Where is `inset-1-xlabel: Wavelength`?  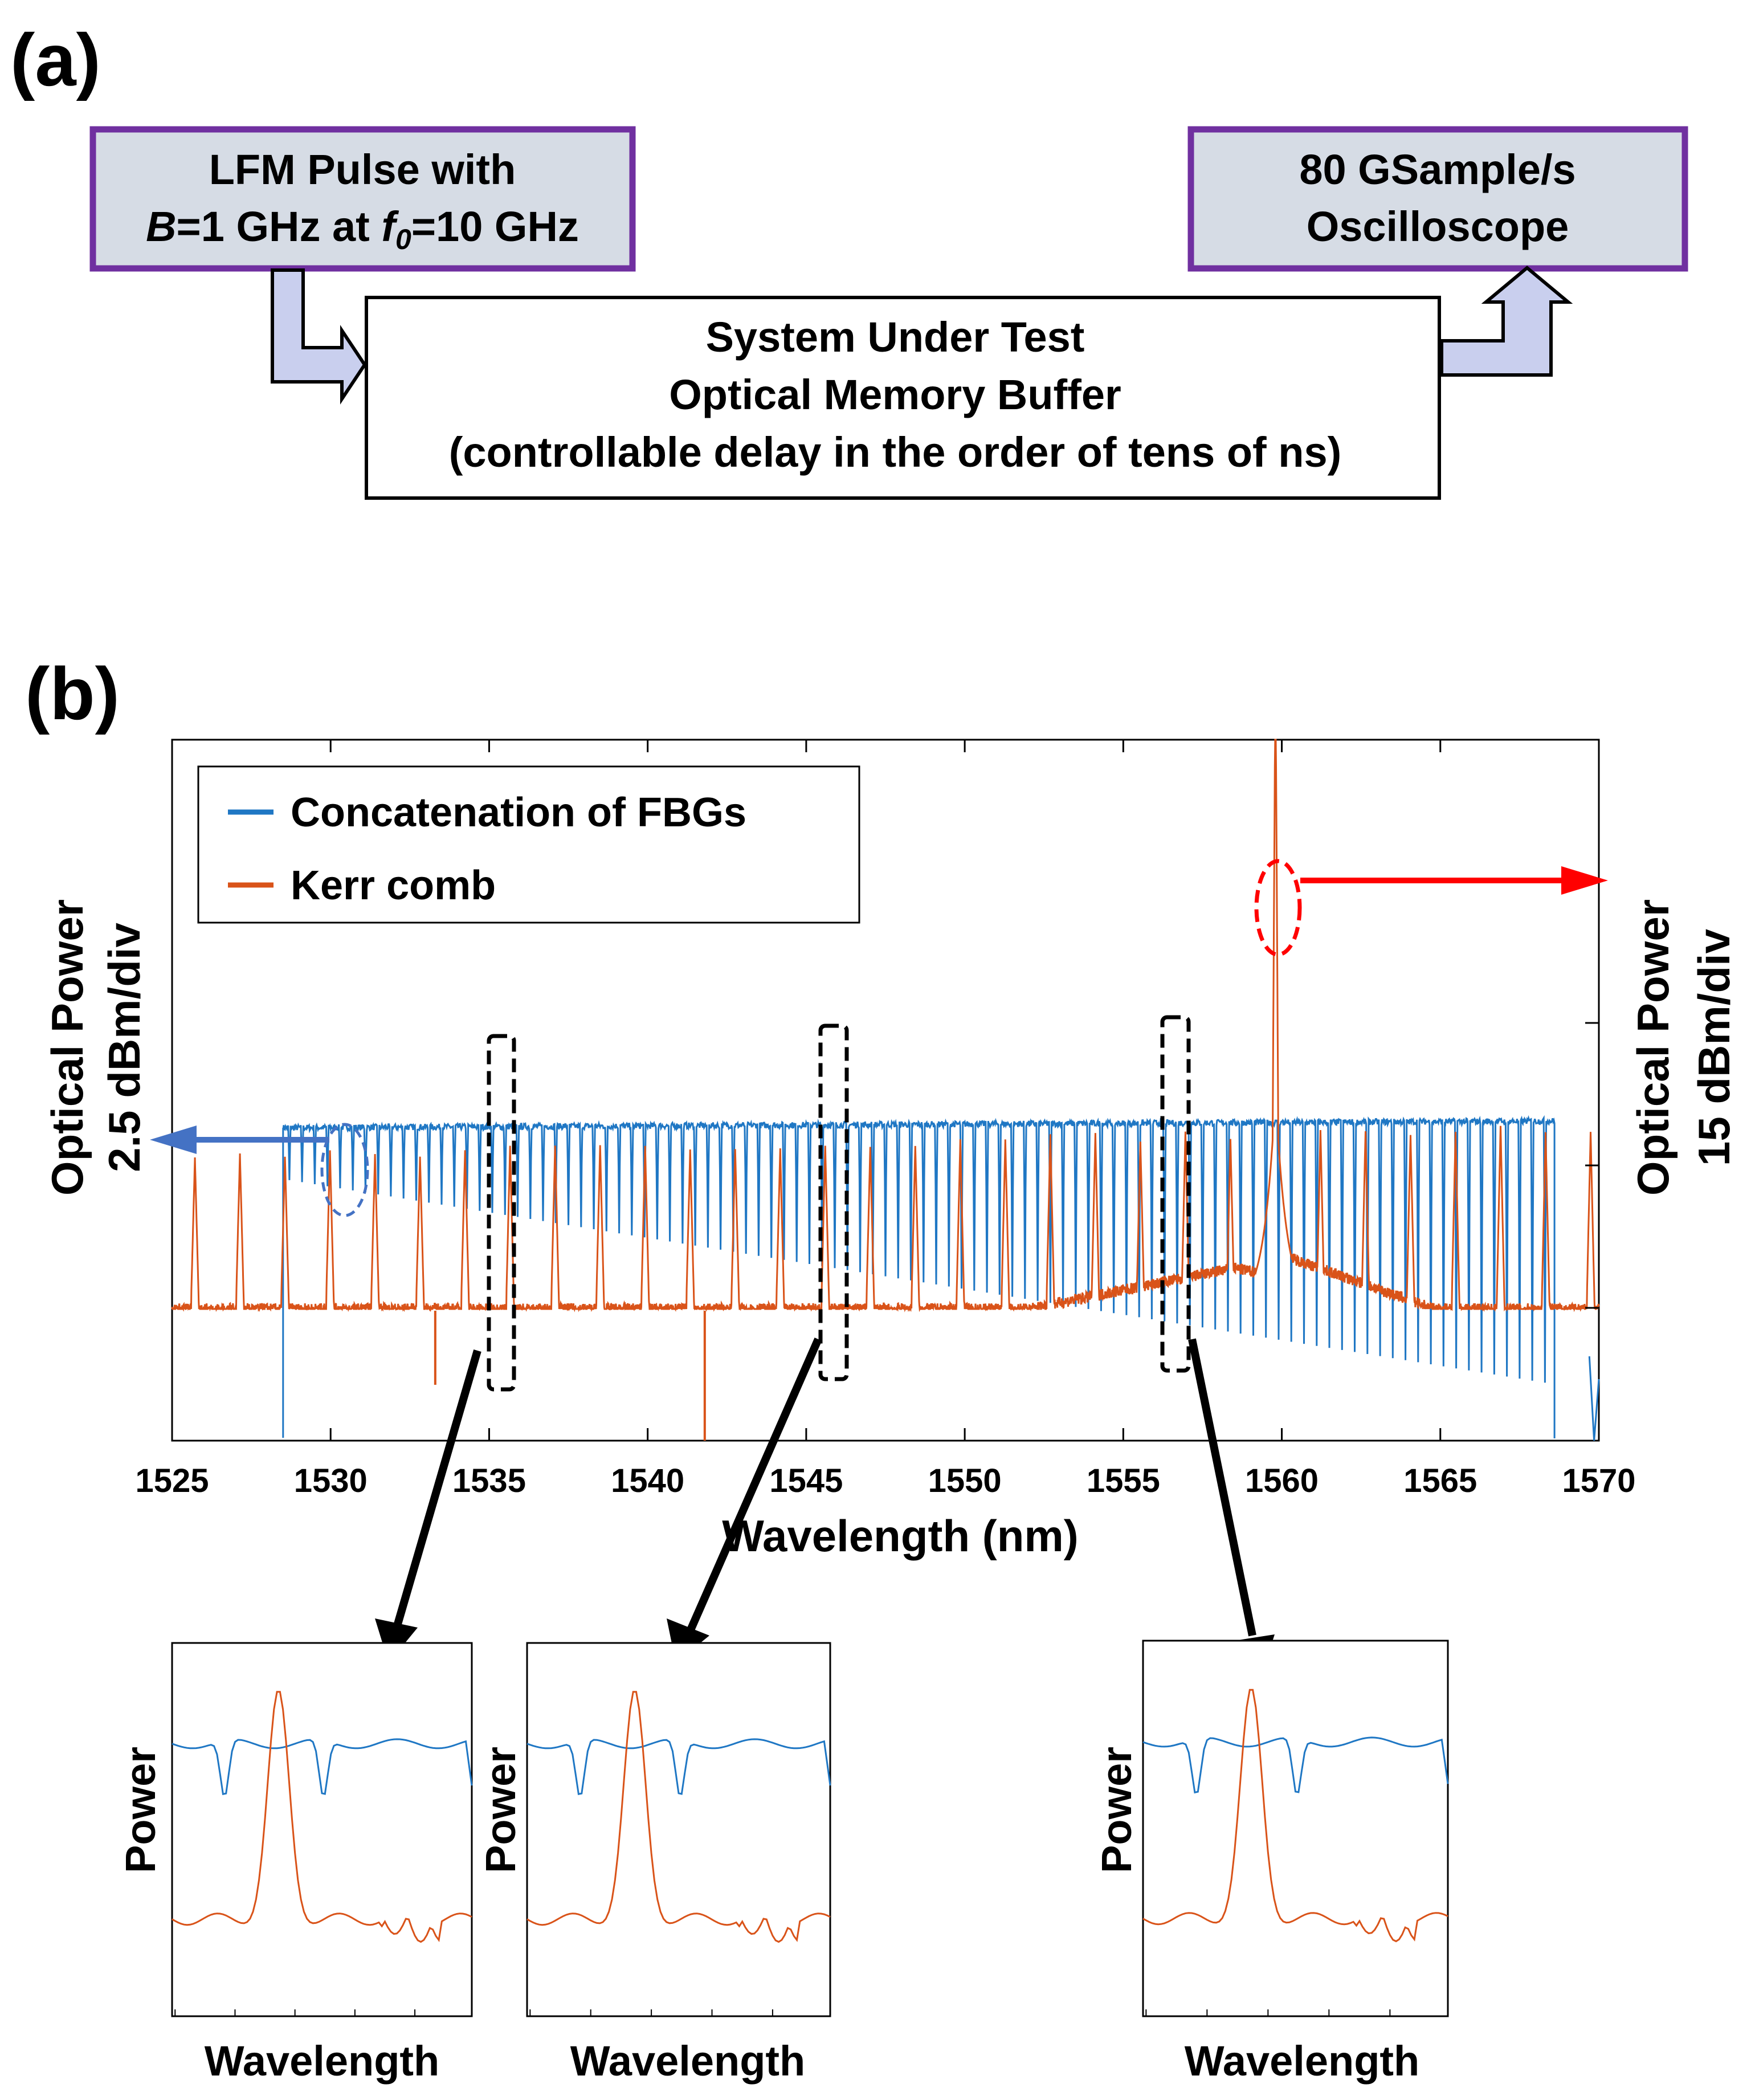
inset-1-xlabel: Wavelength is located at coordinates (322, 2061).